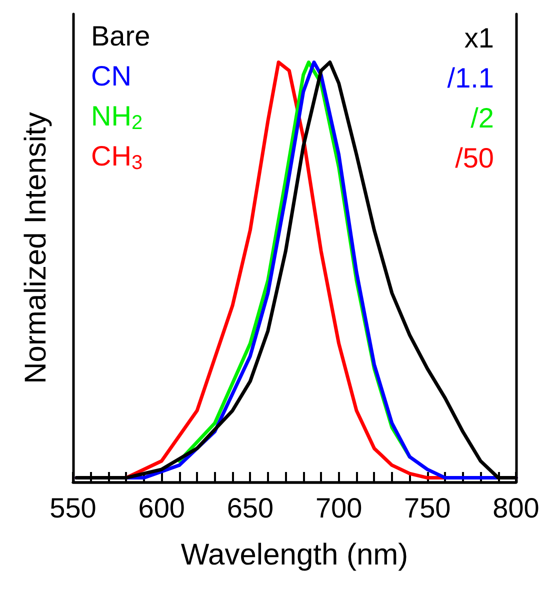  Describe the element at coordinates (474, 158) in the screenshot. I see `annotation: /50` at that location.